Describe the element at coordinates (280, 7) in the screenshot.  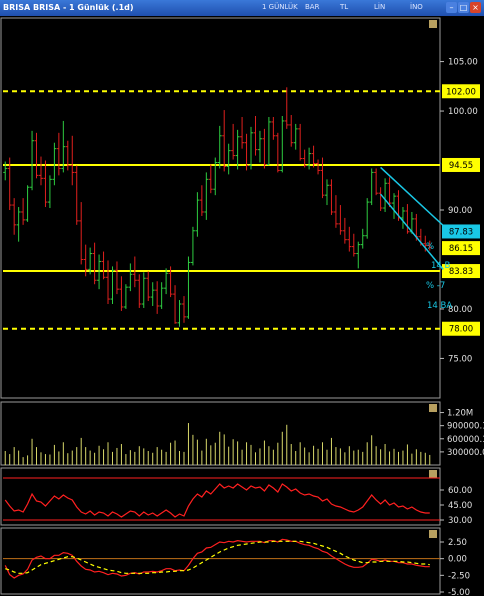
I see `period-button: 1 GÜNLÜK` at that location.